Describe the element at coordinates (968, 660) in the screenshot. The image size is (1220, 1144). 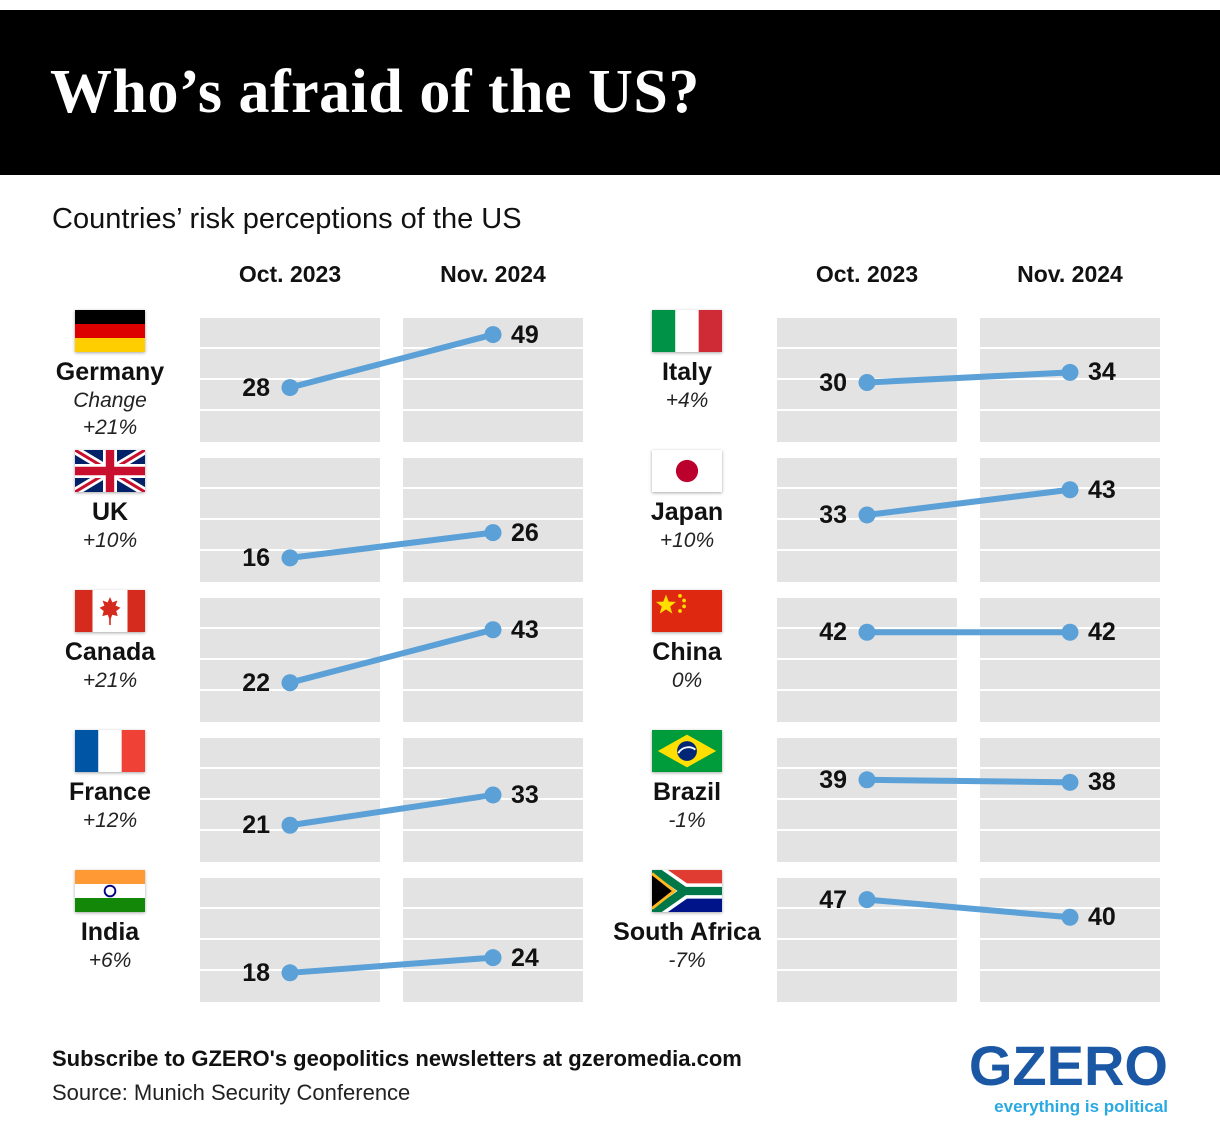
I see `slope-chart: 42 42` at that location.